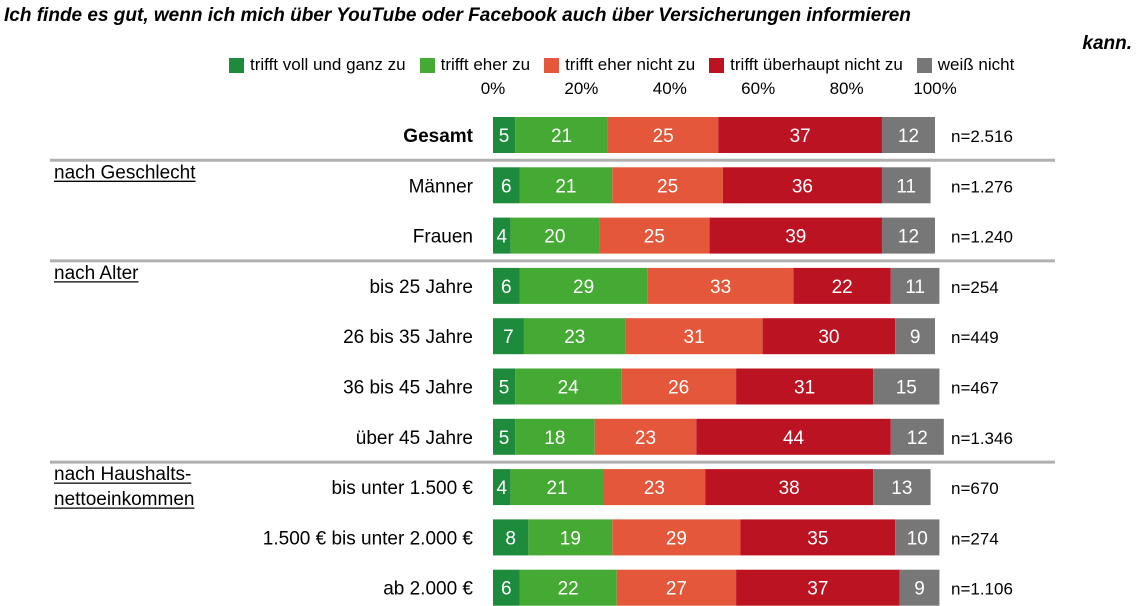 The width and height of the screenshot is (1142, 606). I want to click on sample-size-label: n=254, so click(975, 287).